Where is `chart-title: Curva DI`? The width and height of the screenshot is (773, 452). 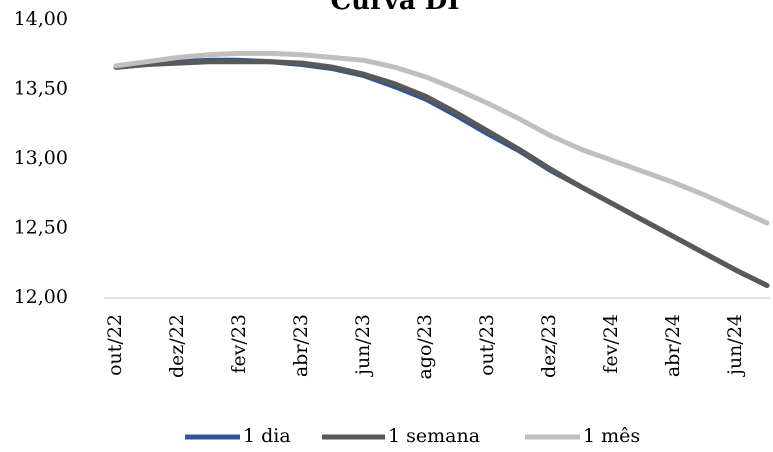
chart-title: Curva DI is located at coordinates (394, 8).